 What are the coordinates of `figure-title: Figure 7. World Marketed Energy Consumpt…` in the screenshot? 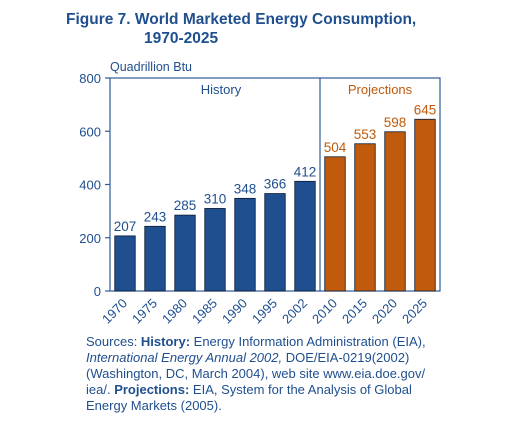 It's located at (276, 29).